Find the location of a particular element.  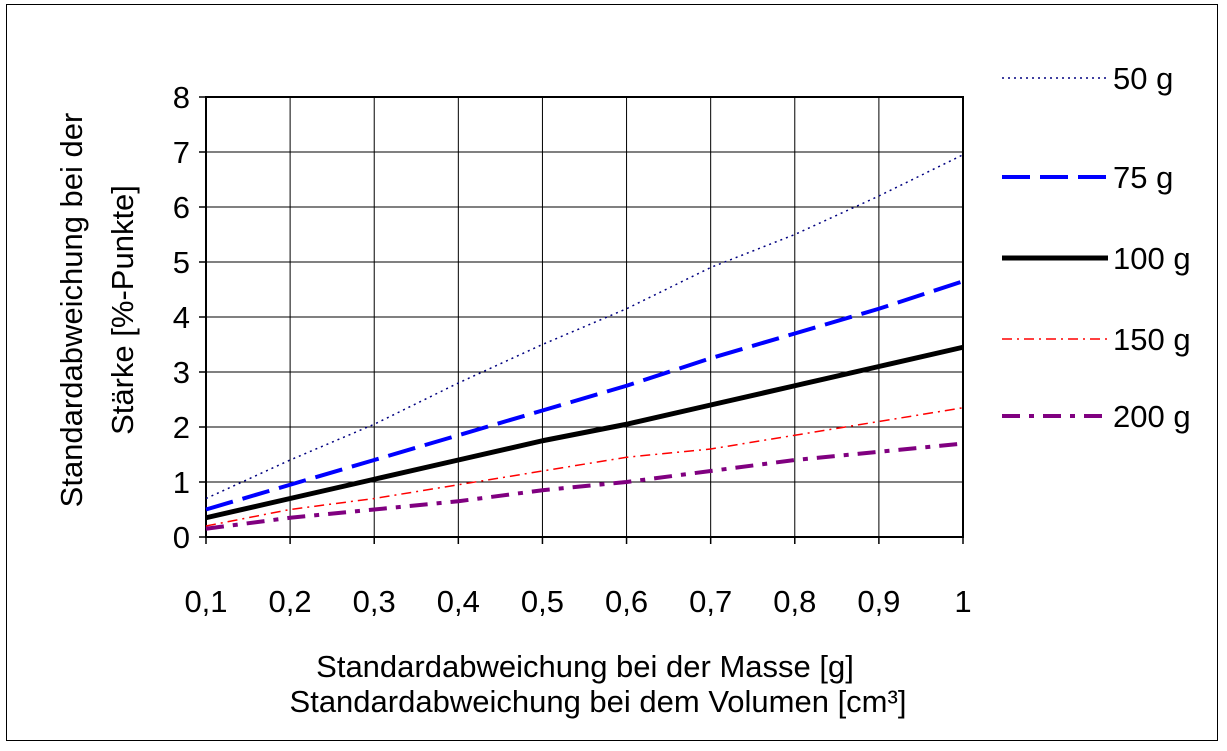

x-tick-label-1: 0,2 is located at coordinates (290, 601).